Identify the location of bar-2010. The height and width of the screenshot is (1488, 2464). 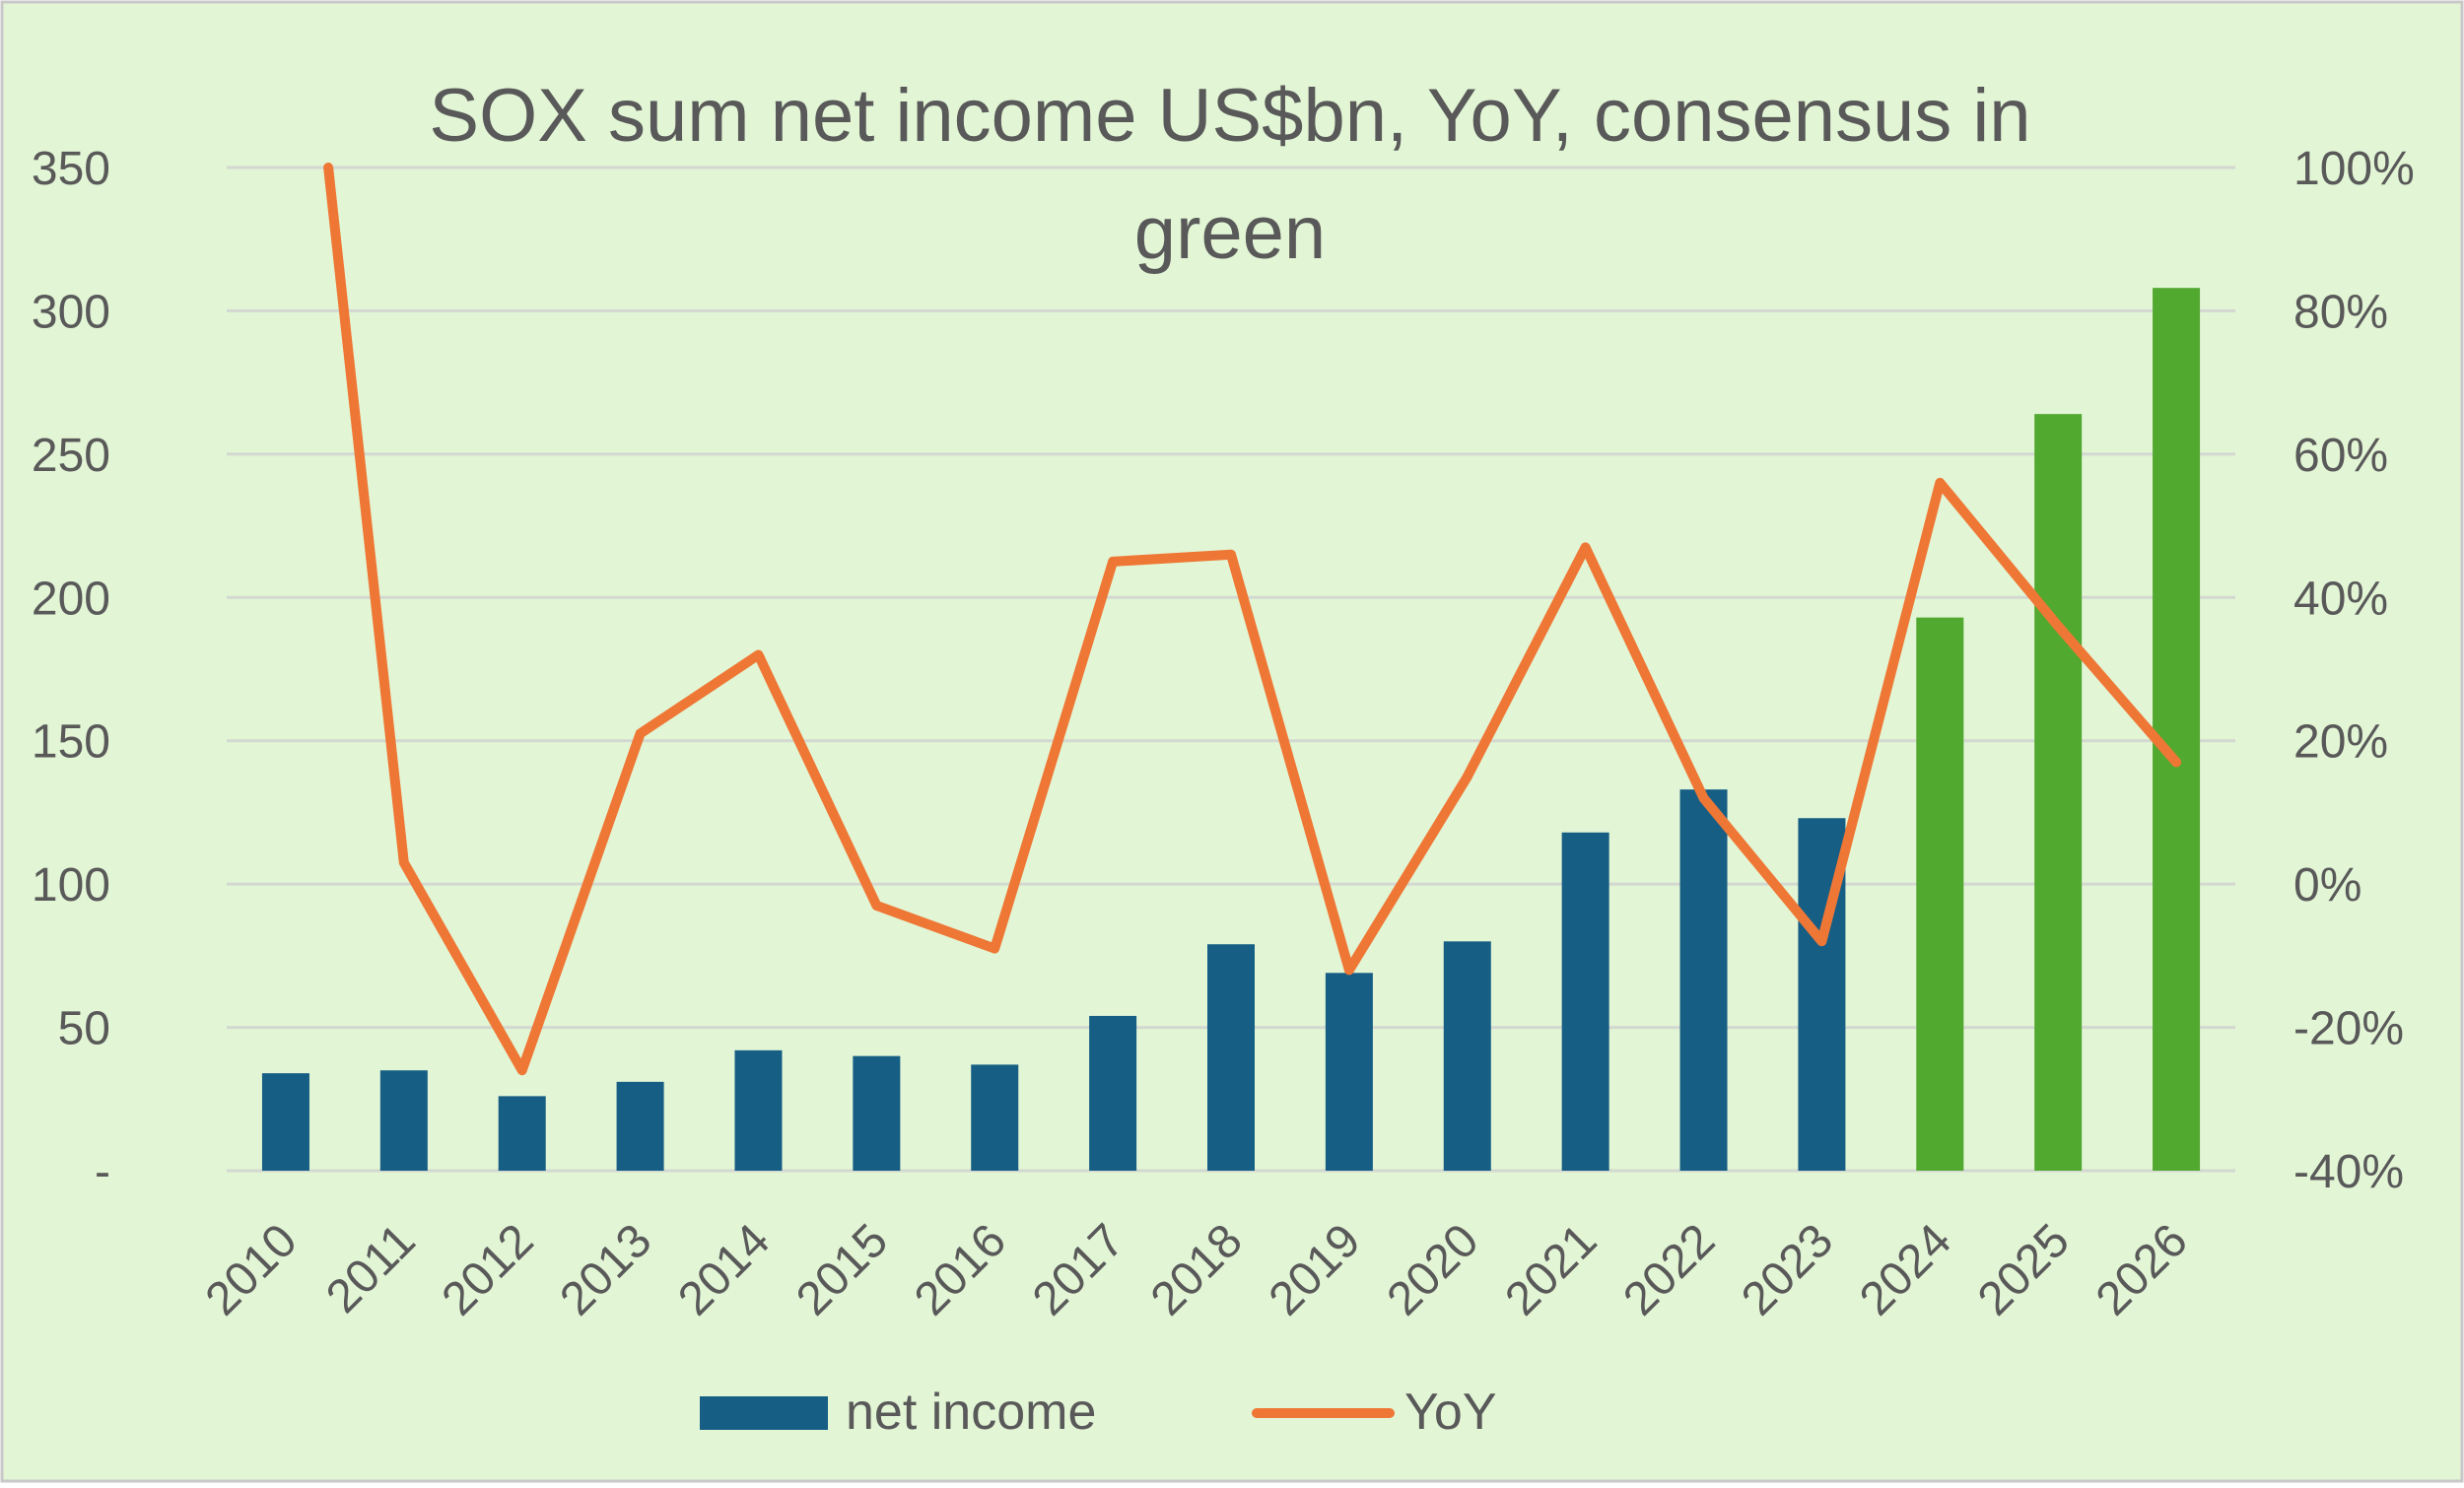
(285, 1122).